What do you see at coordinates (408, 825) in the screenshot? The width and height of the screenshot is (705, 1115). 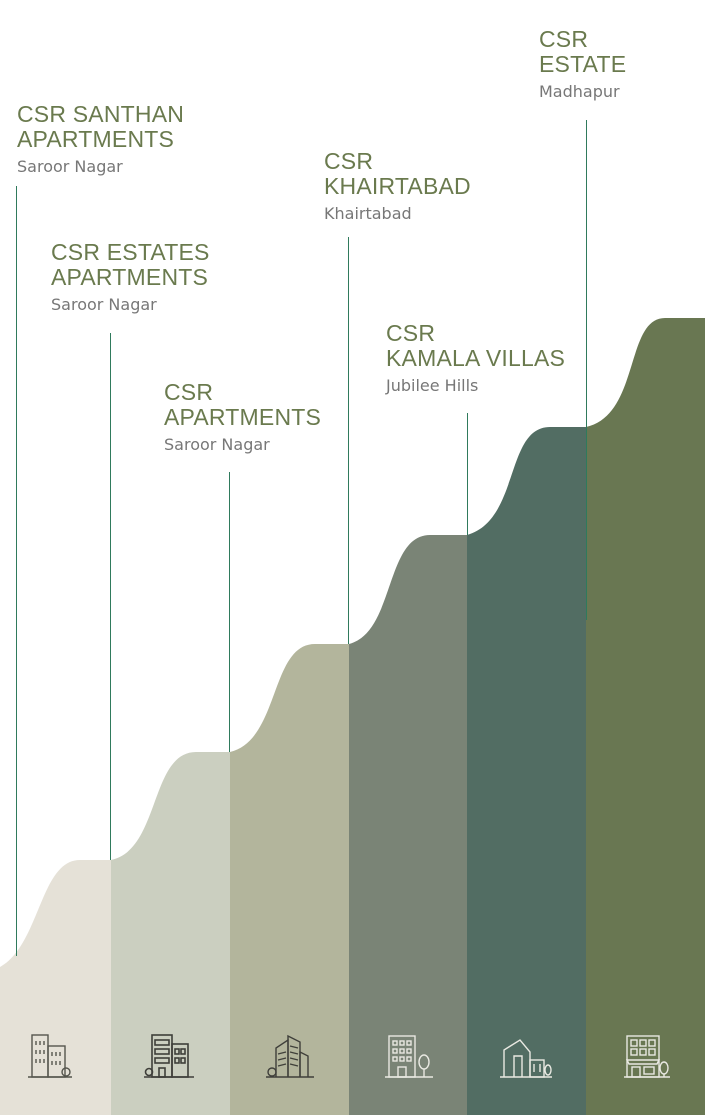 I see `step-csr-khairtabad` at bounding box center [408, 825].